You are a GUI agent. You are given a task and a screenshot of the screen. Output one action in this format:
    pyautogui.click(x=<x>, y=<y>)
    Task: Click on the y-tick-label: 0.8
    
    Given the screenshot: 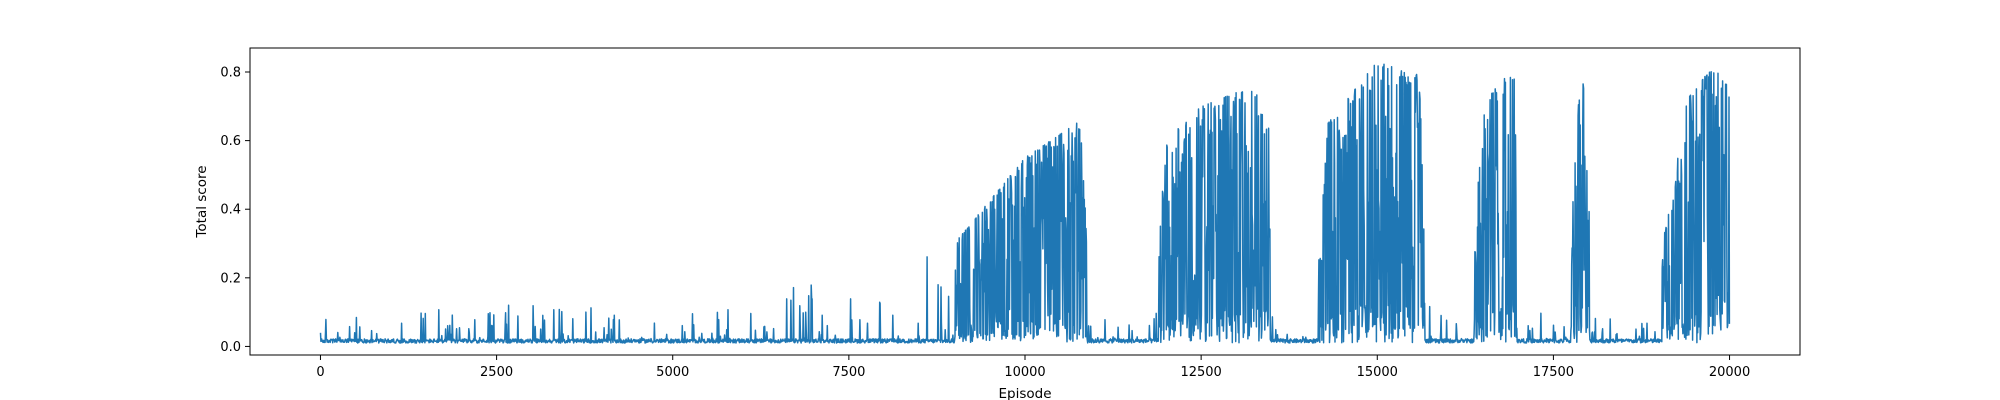 What is the action you would take?
    pyautogui.click(x=230, y=73)
    